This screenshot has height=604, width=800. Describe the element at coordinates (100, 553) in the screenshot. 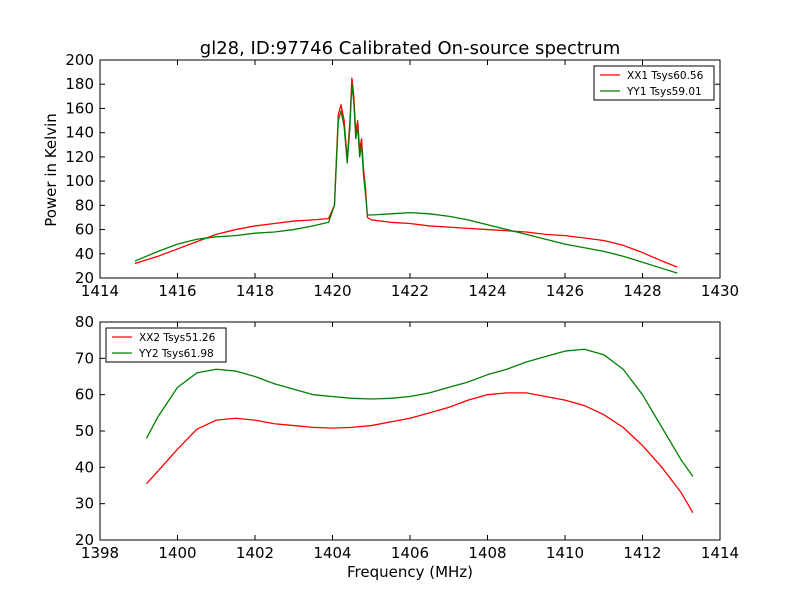

I see `x-tick-label: 1398` at that location.